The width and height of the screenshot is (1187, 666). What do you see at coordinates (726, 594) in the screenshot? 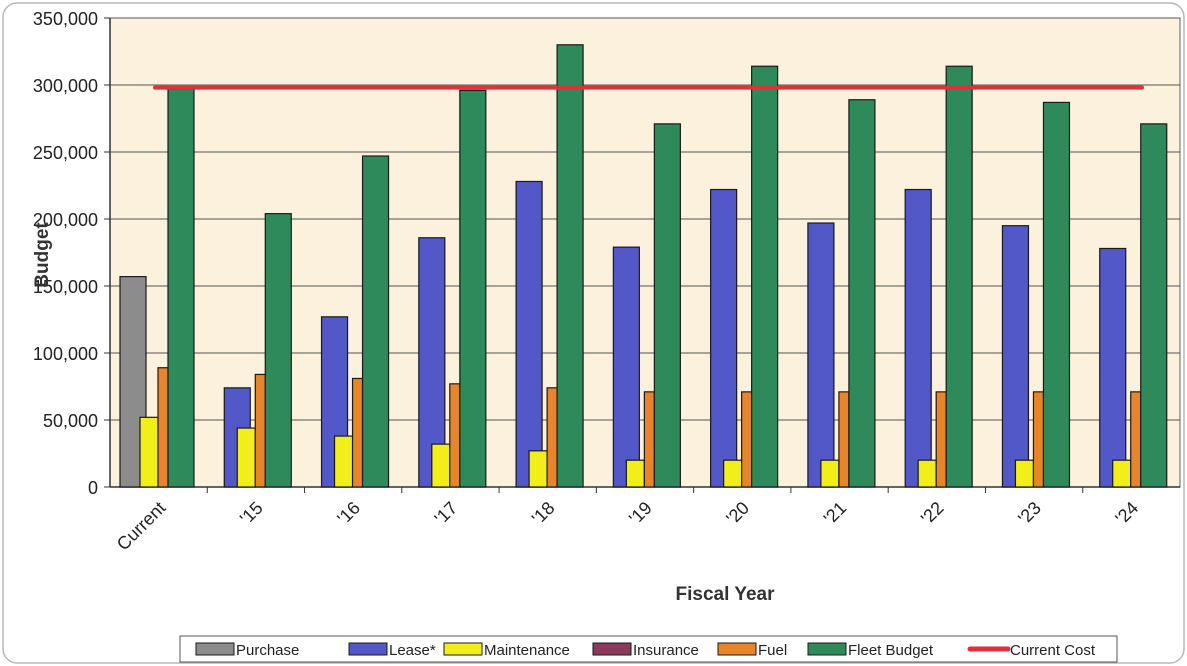
I see `x-axis-title: Fiscal Year` at bounding box center [726, 594].